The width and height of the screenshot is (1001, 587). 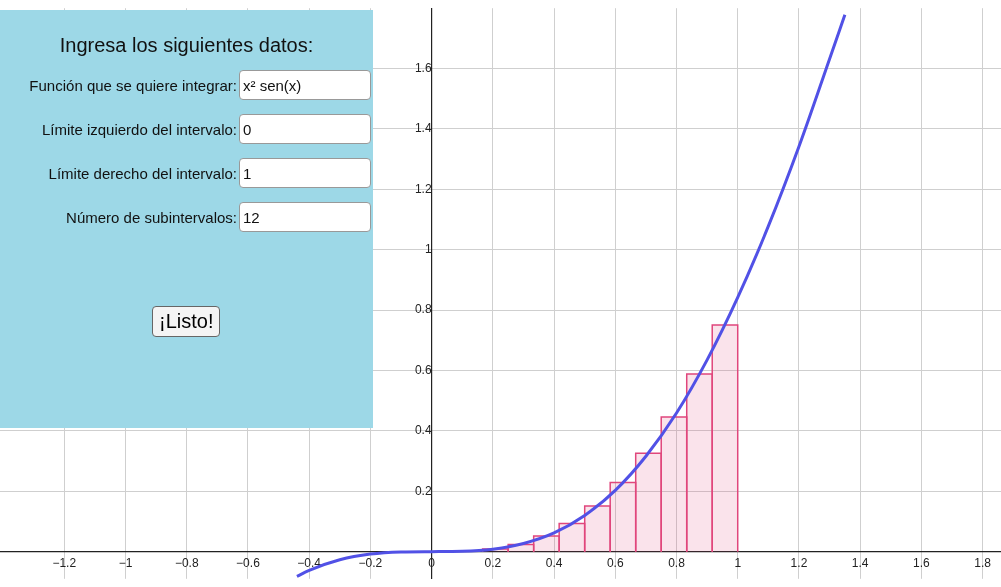 I want to click on x-tick-label: 1.6, so click(x=922, y=563).